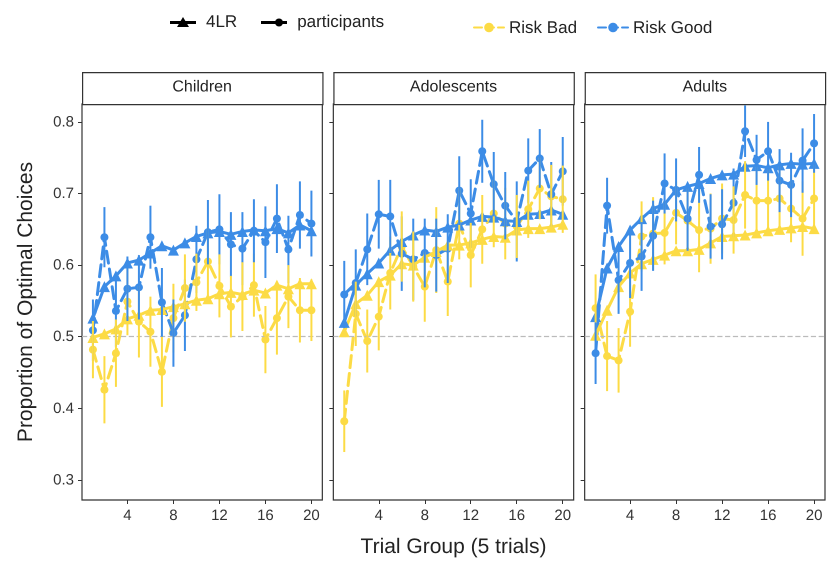 The height and width of the screenshot is (563, 828). Describe the element at coordinates (63, 479) in the screenshot. I see `y-tick-label: 0.3` at that location.